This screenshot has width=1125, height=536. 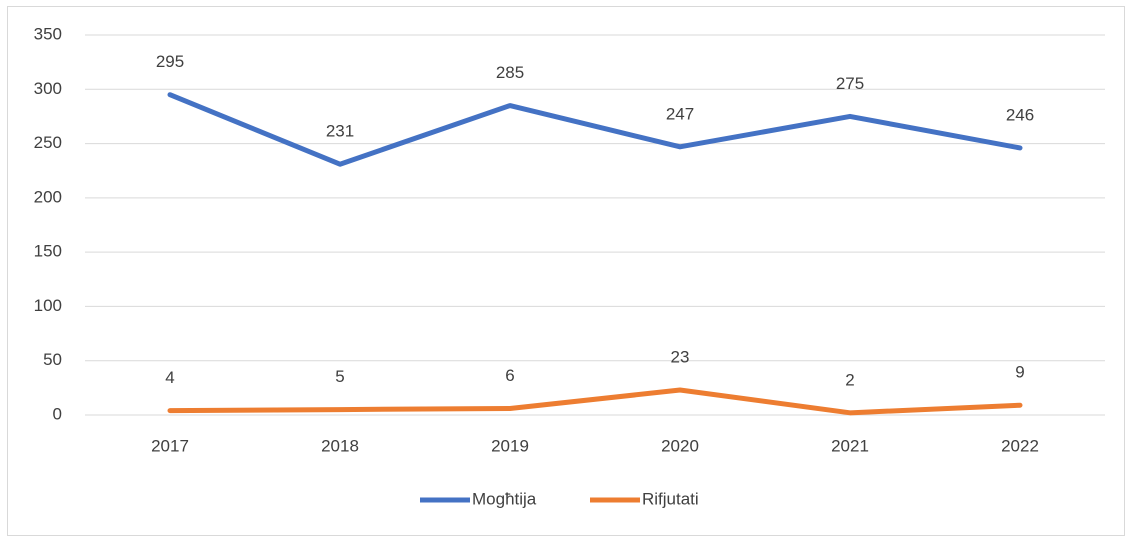 What do you see at coordinates (48, 251) in the screenshot?
I see `y-tick-label: 150` at bounding box center [48, 251].